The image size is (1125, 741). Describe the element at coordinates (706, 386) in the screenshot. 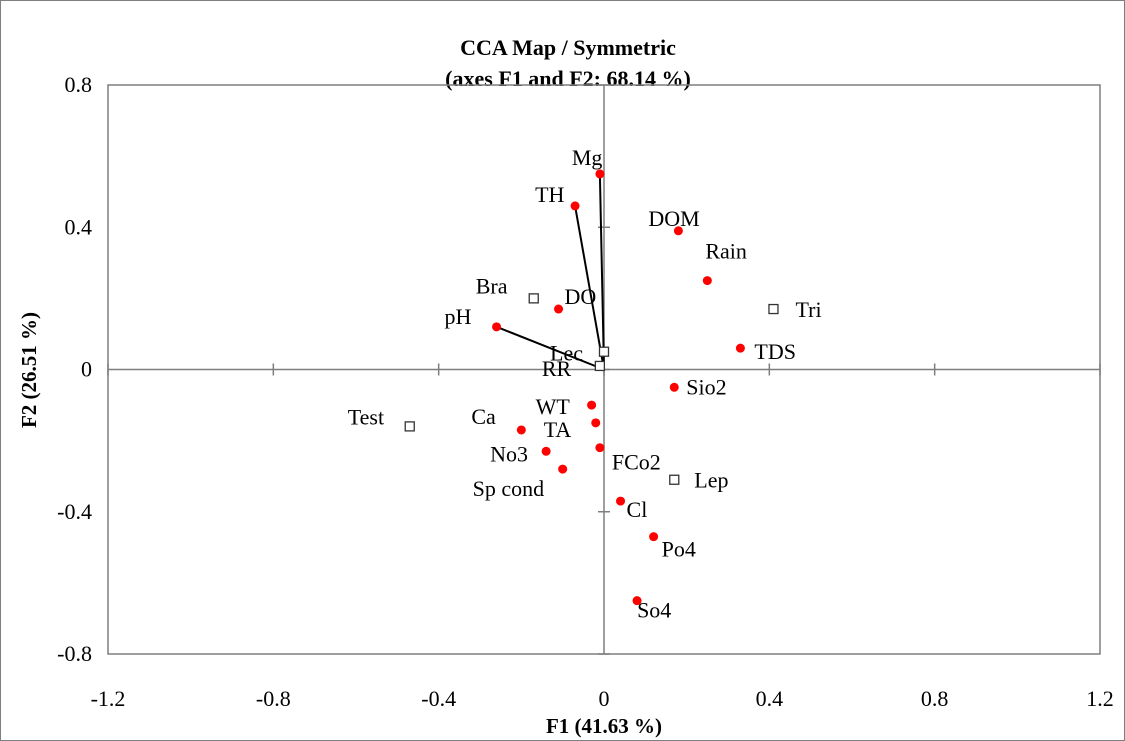

I see `variable-label-sio2: Sio2` at that location.